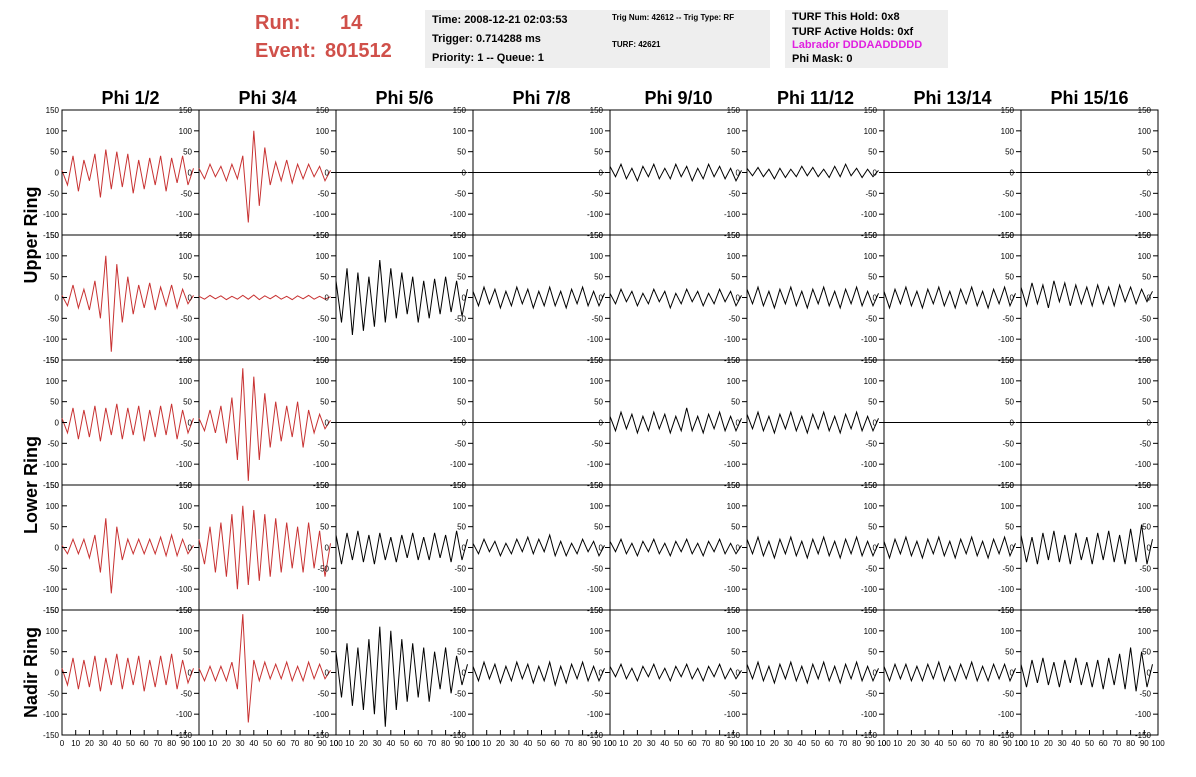 The width and height of the screenshot is (1196, 777). Describe the element at coordinates (678, 98) in the screenshot. I see `column-header: Phi 9/10` at that location.